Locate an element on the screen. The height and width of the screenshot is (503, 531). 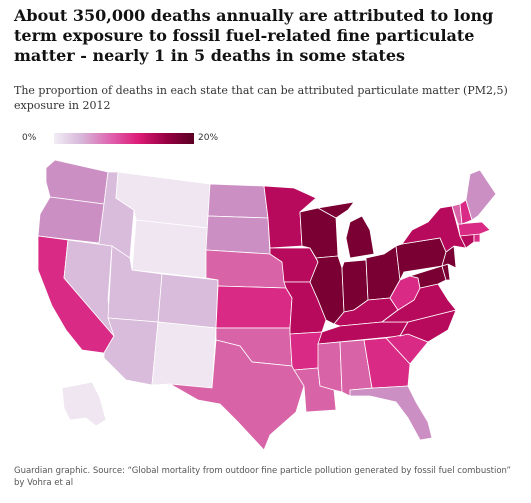
state-or is located at coordinates (71, 220).